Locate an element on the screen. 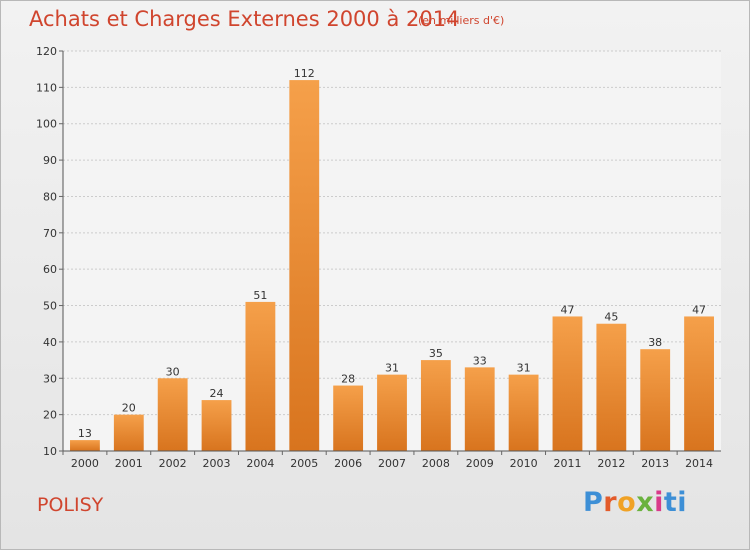 The image size is (750, 550). y-tick-label: 10 is located at coordinates (50, 451).